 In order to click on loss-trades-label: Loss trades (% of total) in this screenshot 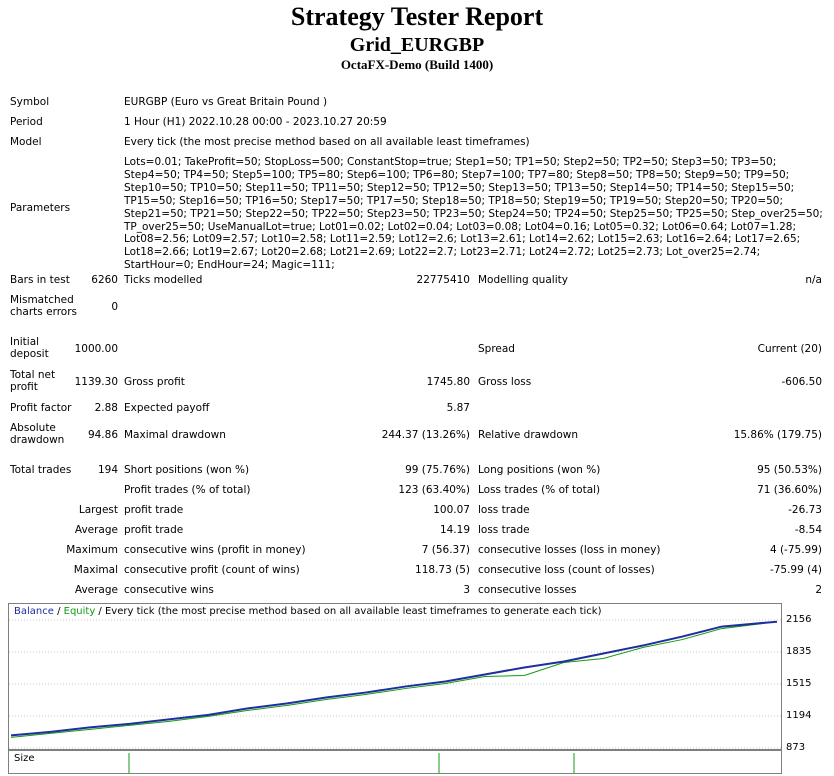, I will do `click(539, 490)`.